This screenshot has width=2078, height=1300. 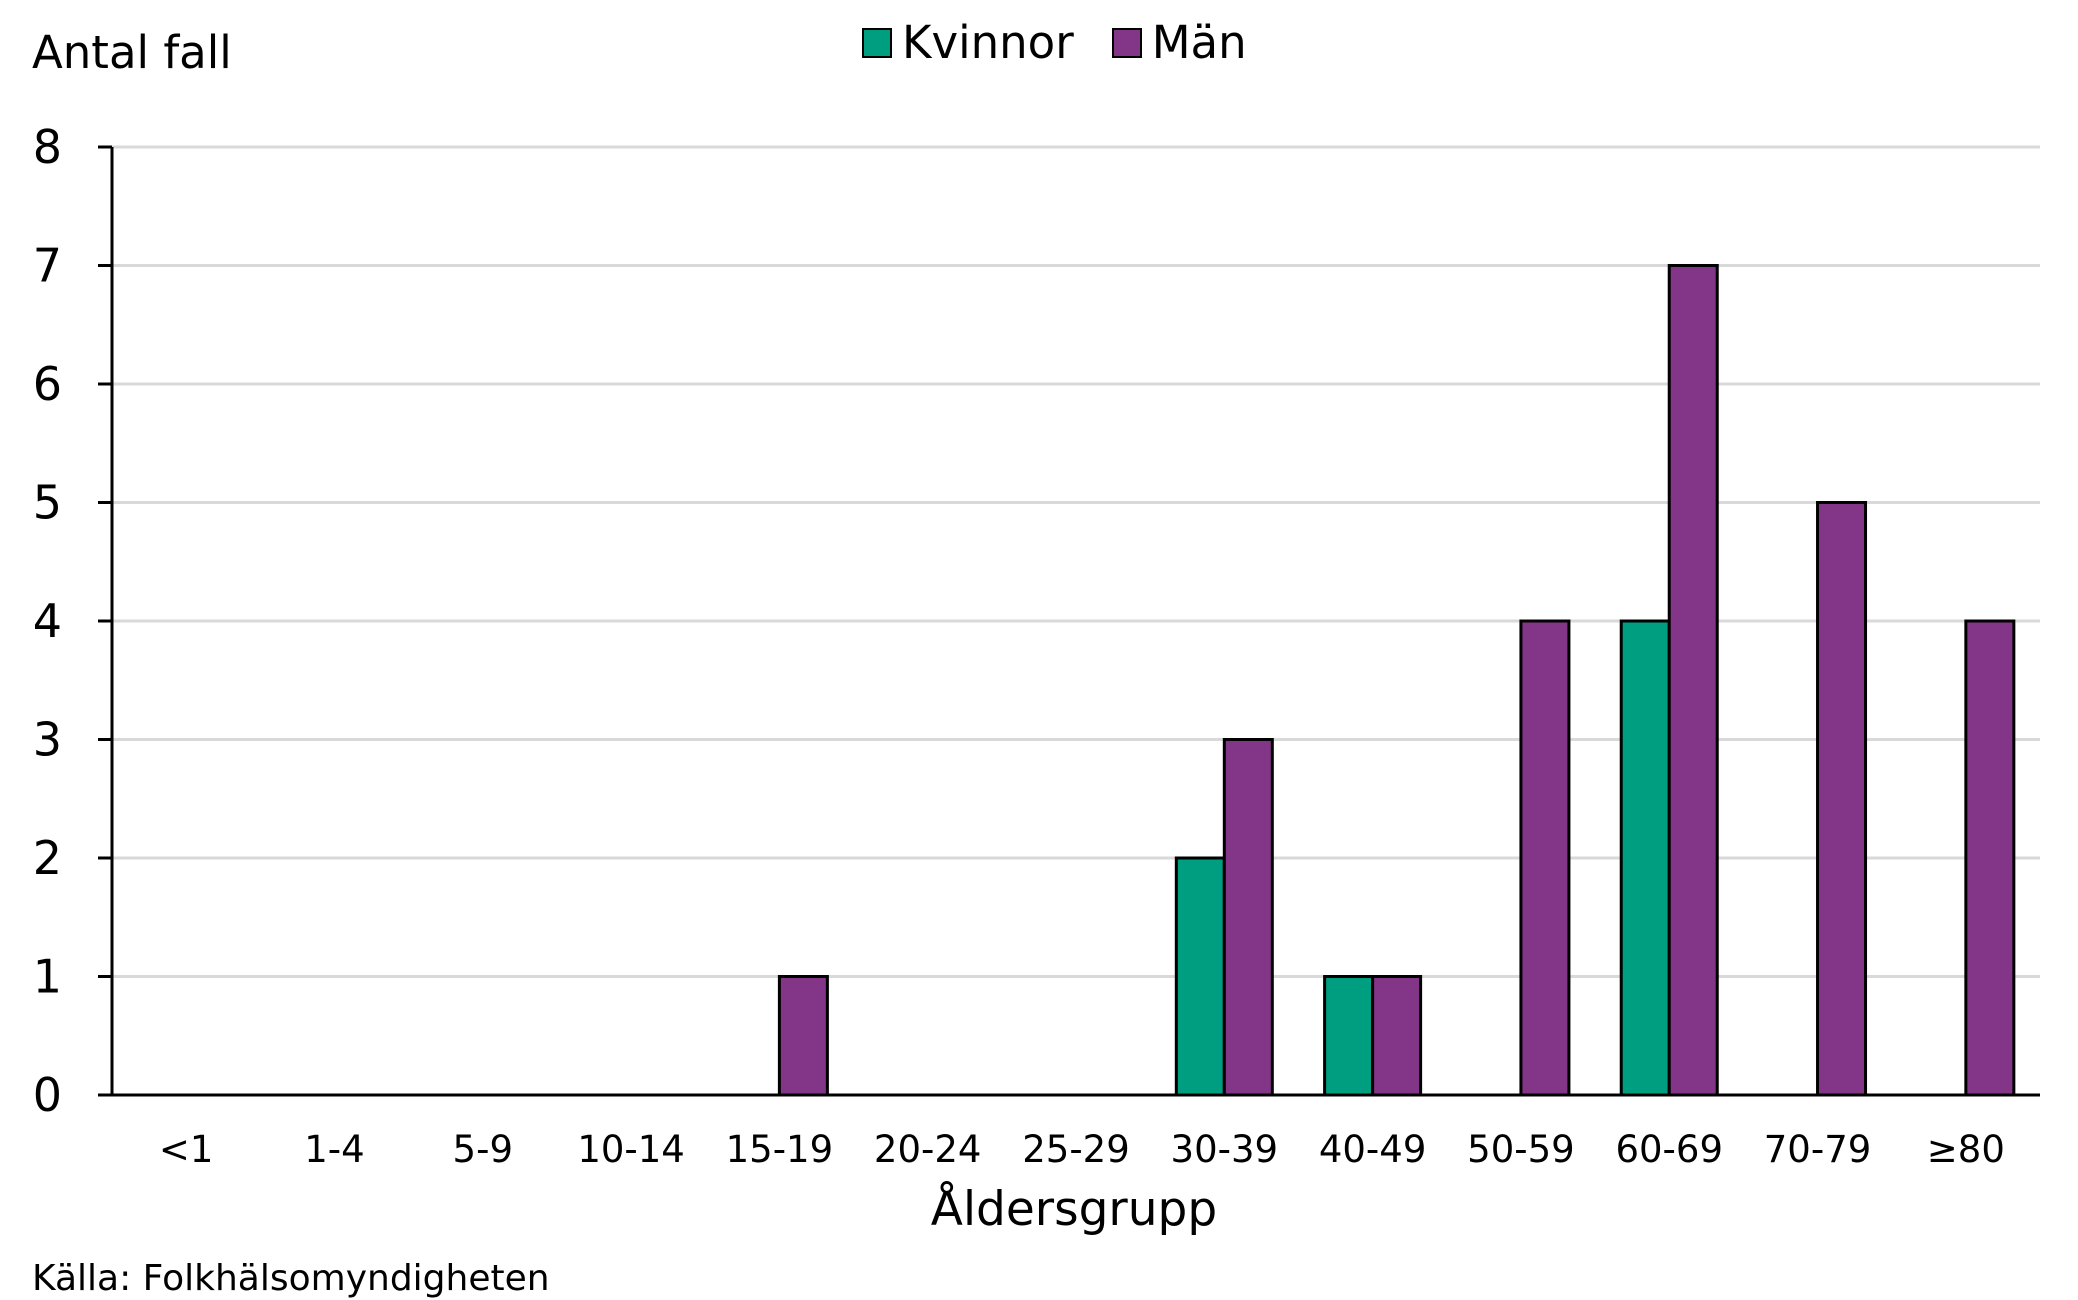 What do you see at coordinates (1199, 42) in the screenshot?
I see `legend-label-man: Män` at bounding box center [1199, 42].